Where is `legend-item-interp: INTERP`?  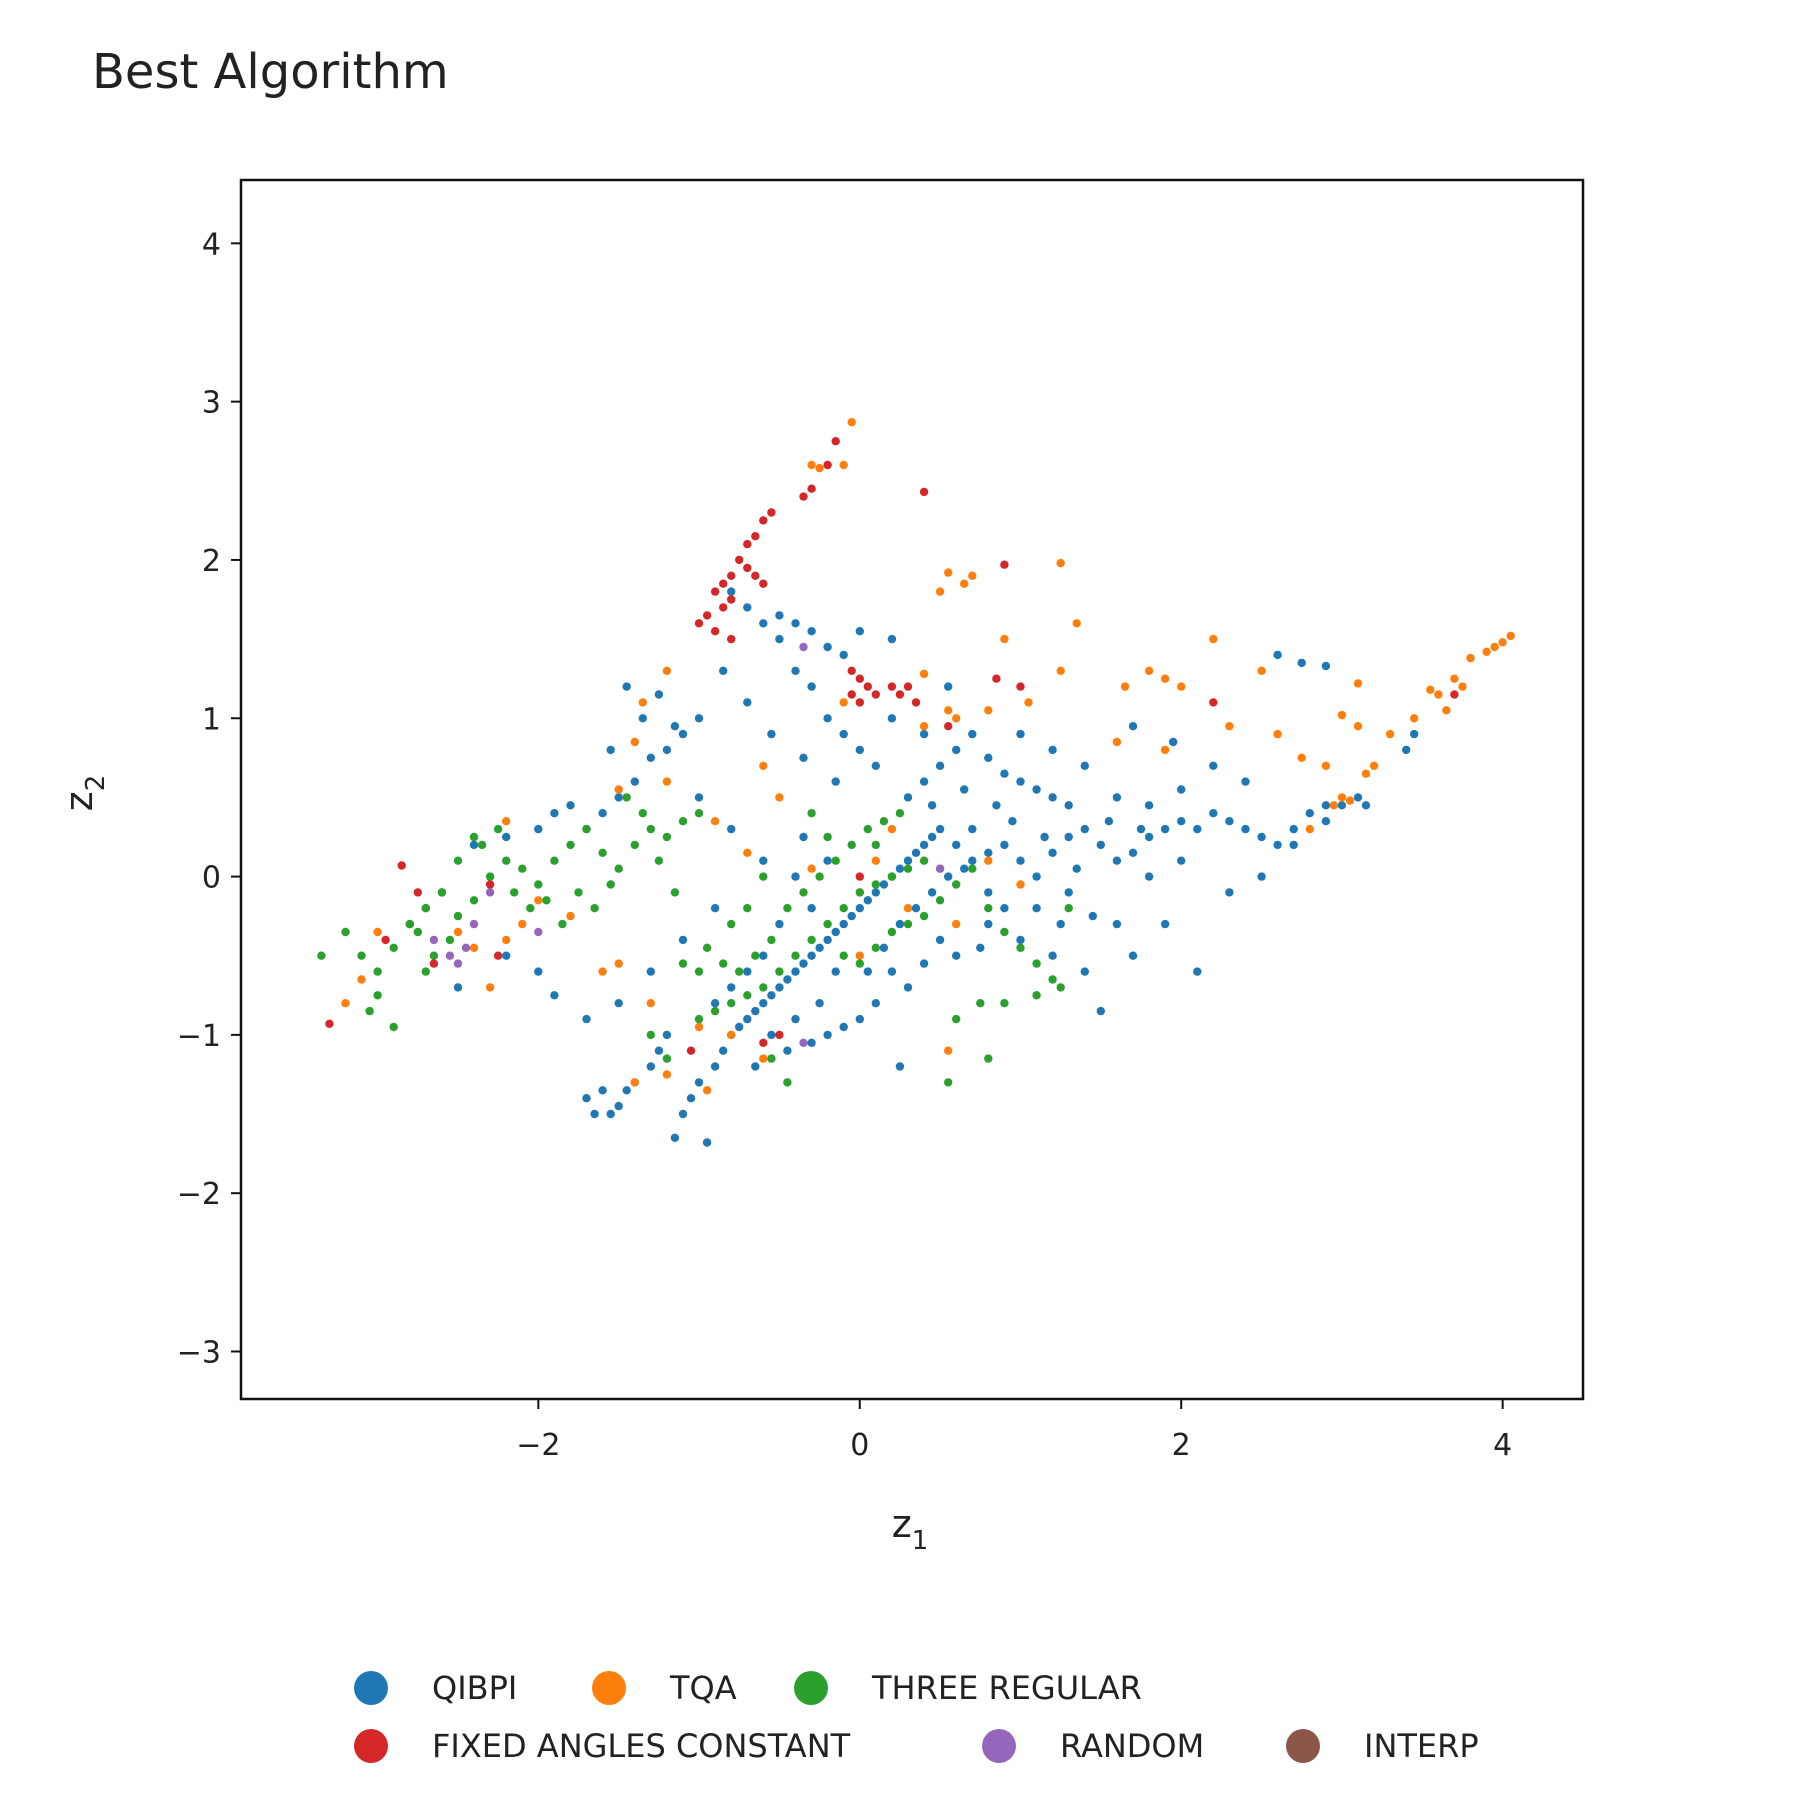 legend-item-interp: INTERP is located at coordinates (1382, 1746).